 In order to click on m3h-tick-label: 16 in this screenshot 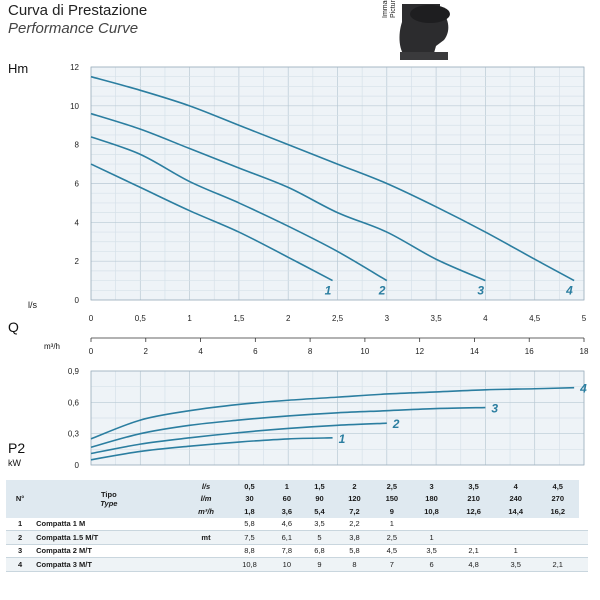, I will do `click(529, 351)`.